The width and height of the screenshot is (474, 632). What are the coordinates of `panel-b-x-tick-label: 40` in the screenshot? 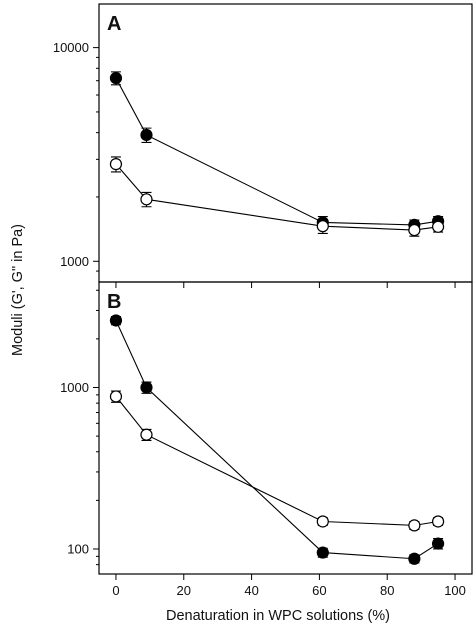 It's located at (251, 590).